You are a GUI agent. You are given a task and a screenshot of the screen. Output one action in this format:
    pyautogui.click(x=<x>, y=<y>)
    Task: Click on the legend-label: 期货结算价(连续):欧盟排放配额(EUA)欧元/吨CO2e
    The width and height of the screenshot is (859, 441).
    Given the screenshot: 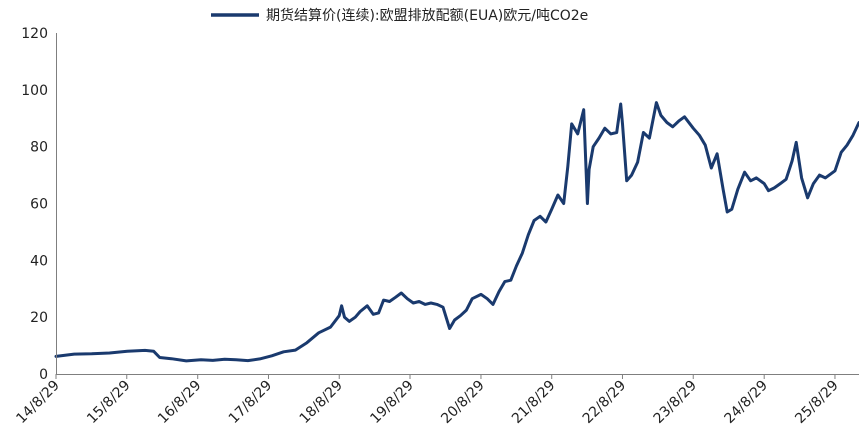 What is the action you would take?
    pyautogui.click(x=427, y=15)
    